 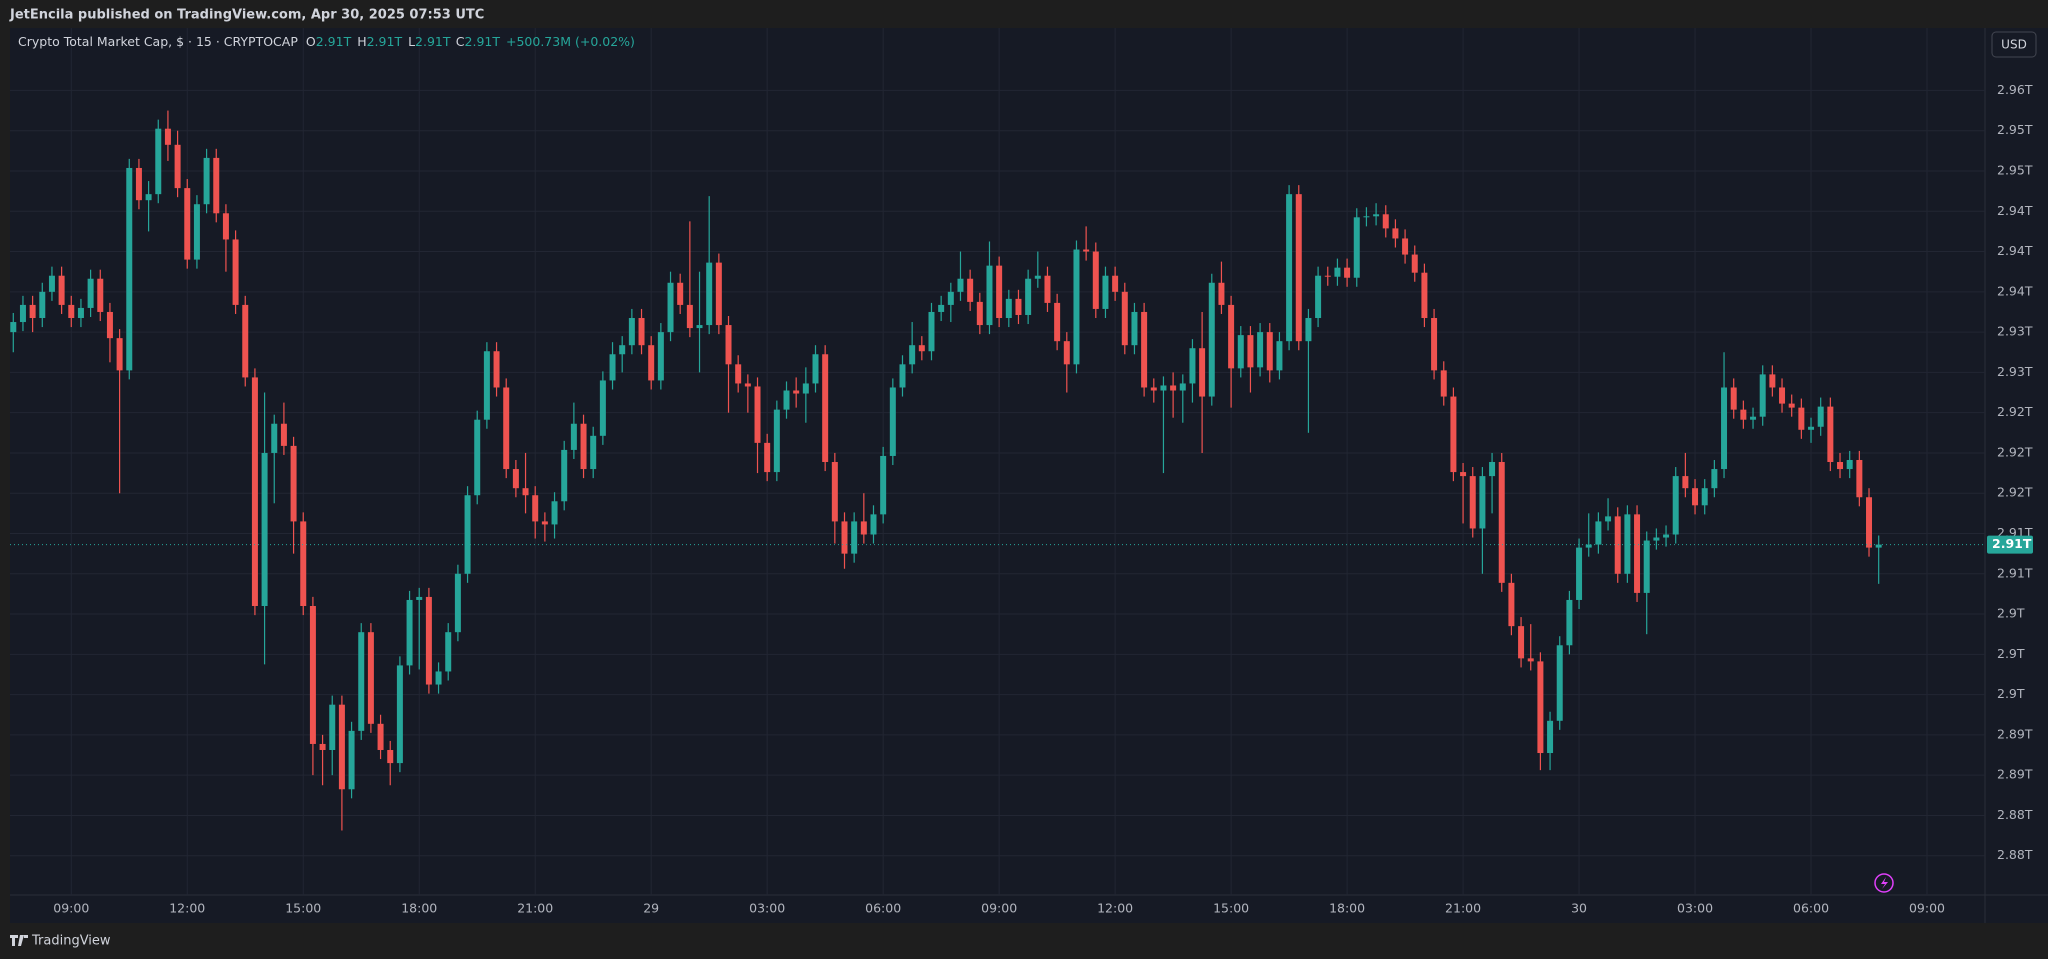 I want to click on y-tick-label: 2.96T, so click(x=2015, y=89).